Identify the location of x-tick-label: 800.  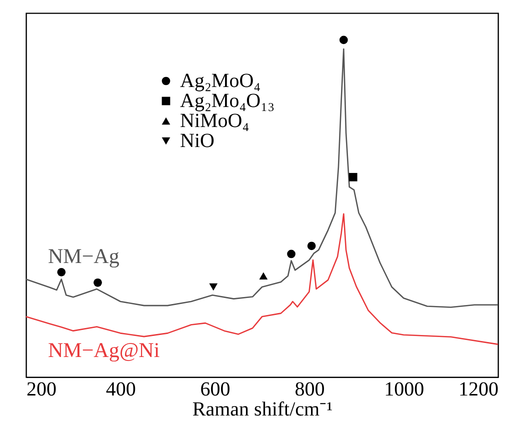
(309, 389).